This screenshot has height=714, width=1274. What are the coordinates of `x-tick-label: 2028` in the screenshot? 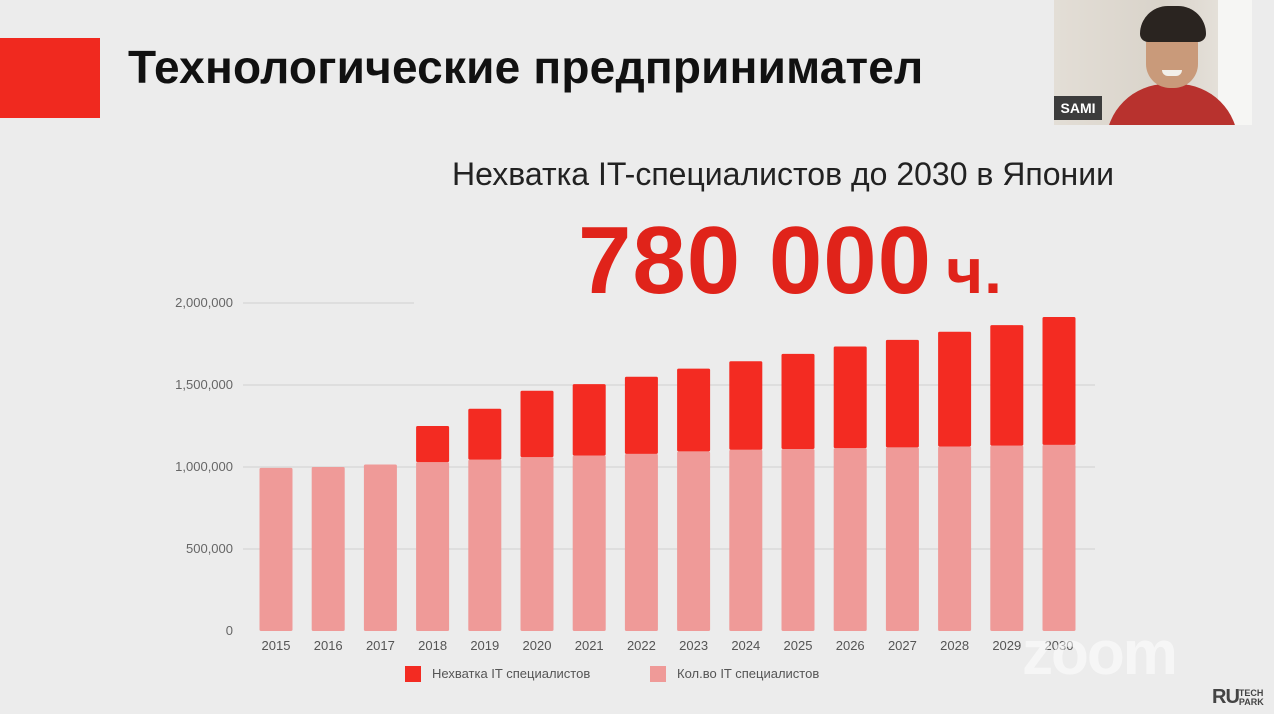 It's located at (954, 645).